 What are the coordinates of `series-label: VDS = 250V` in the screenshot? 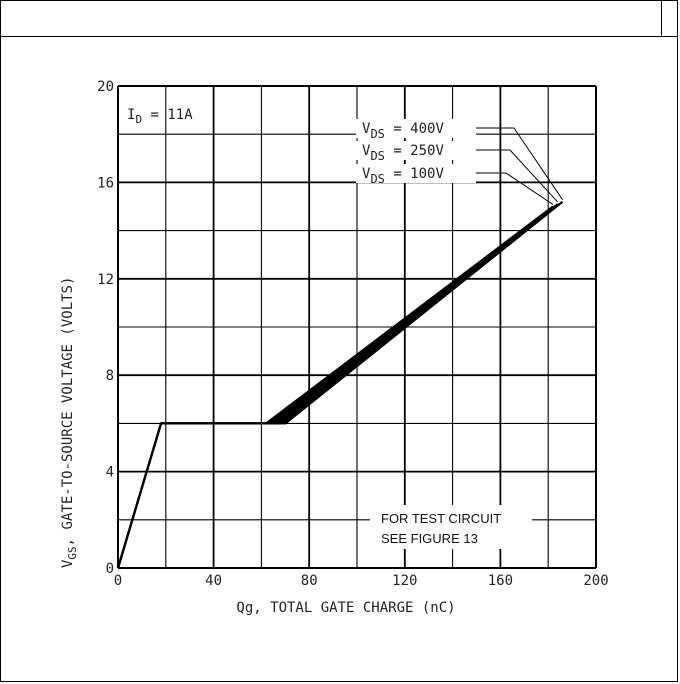 It's located at (403, 153).